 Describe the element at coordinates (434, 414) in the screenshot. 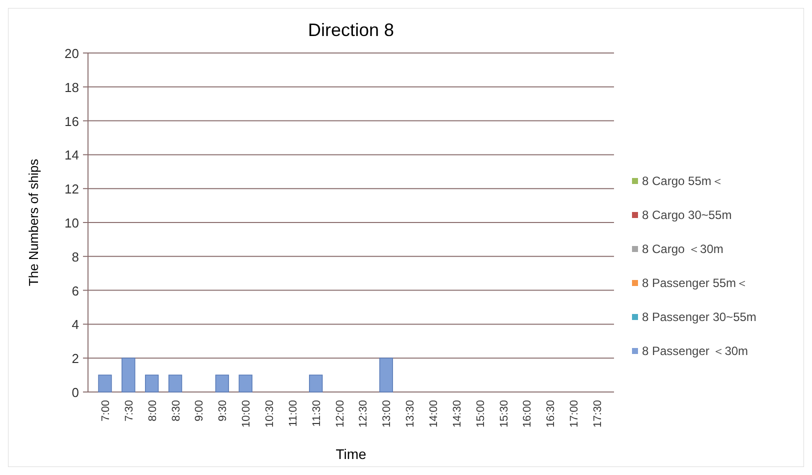

I see `x-tick-label: 14:00` at that location.